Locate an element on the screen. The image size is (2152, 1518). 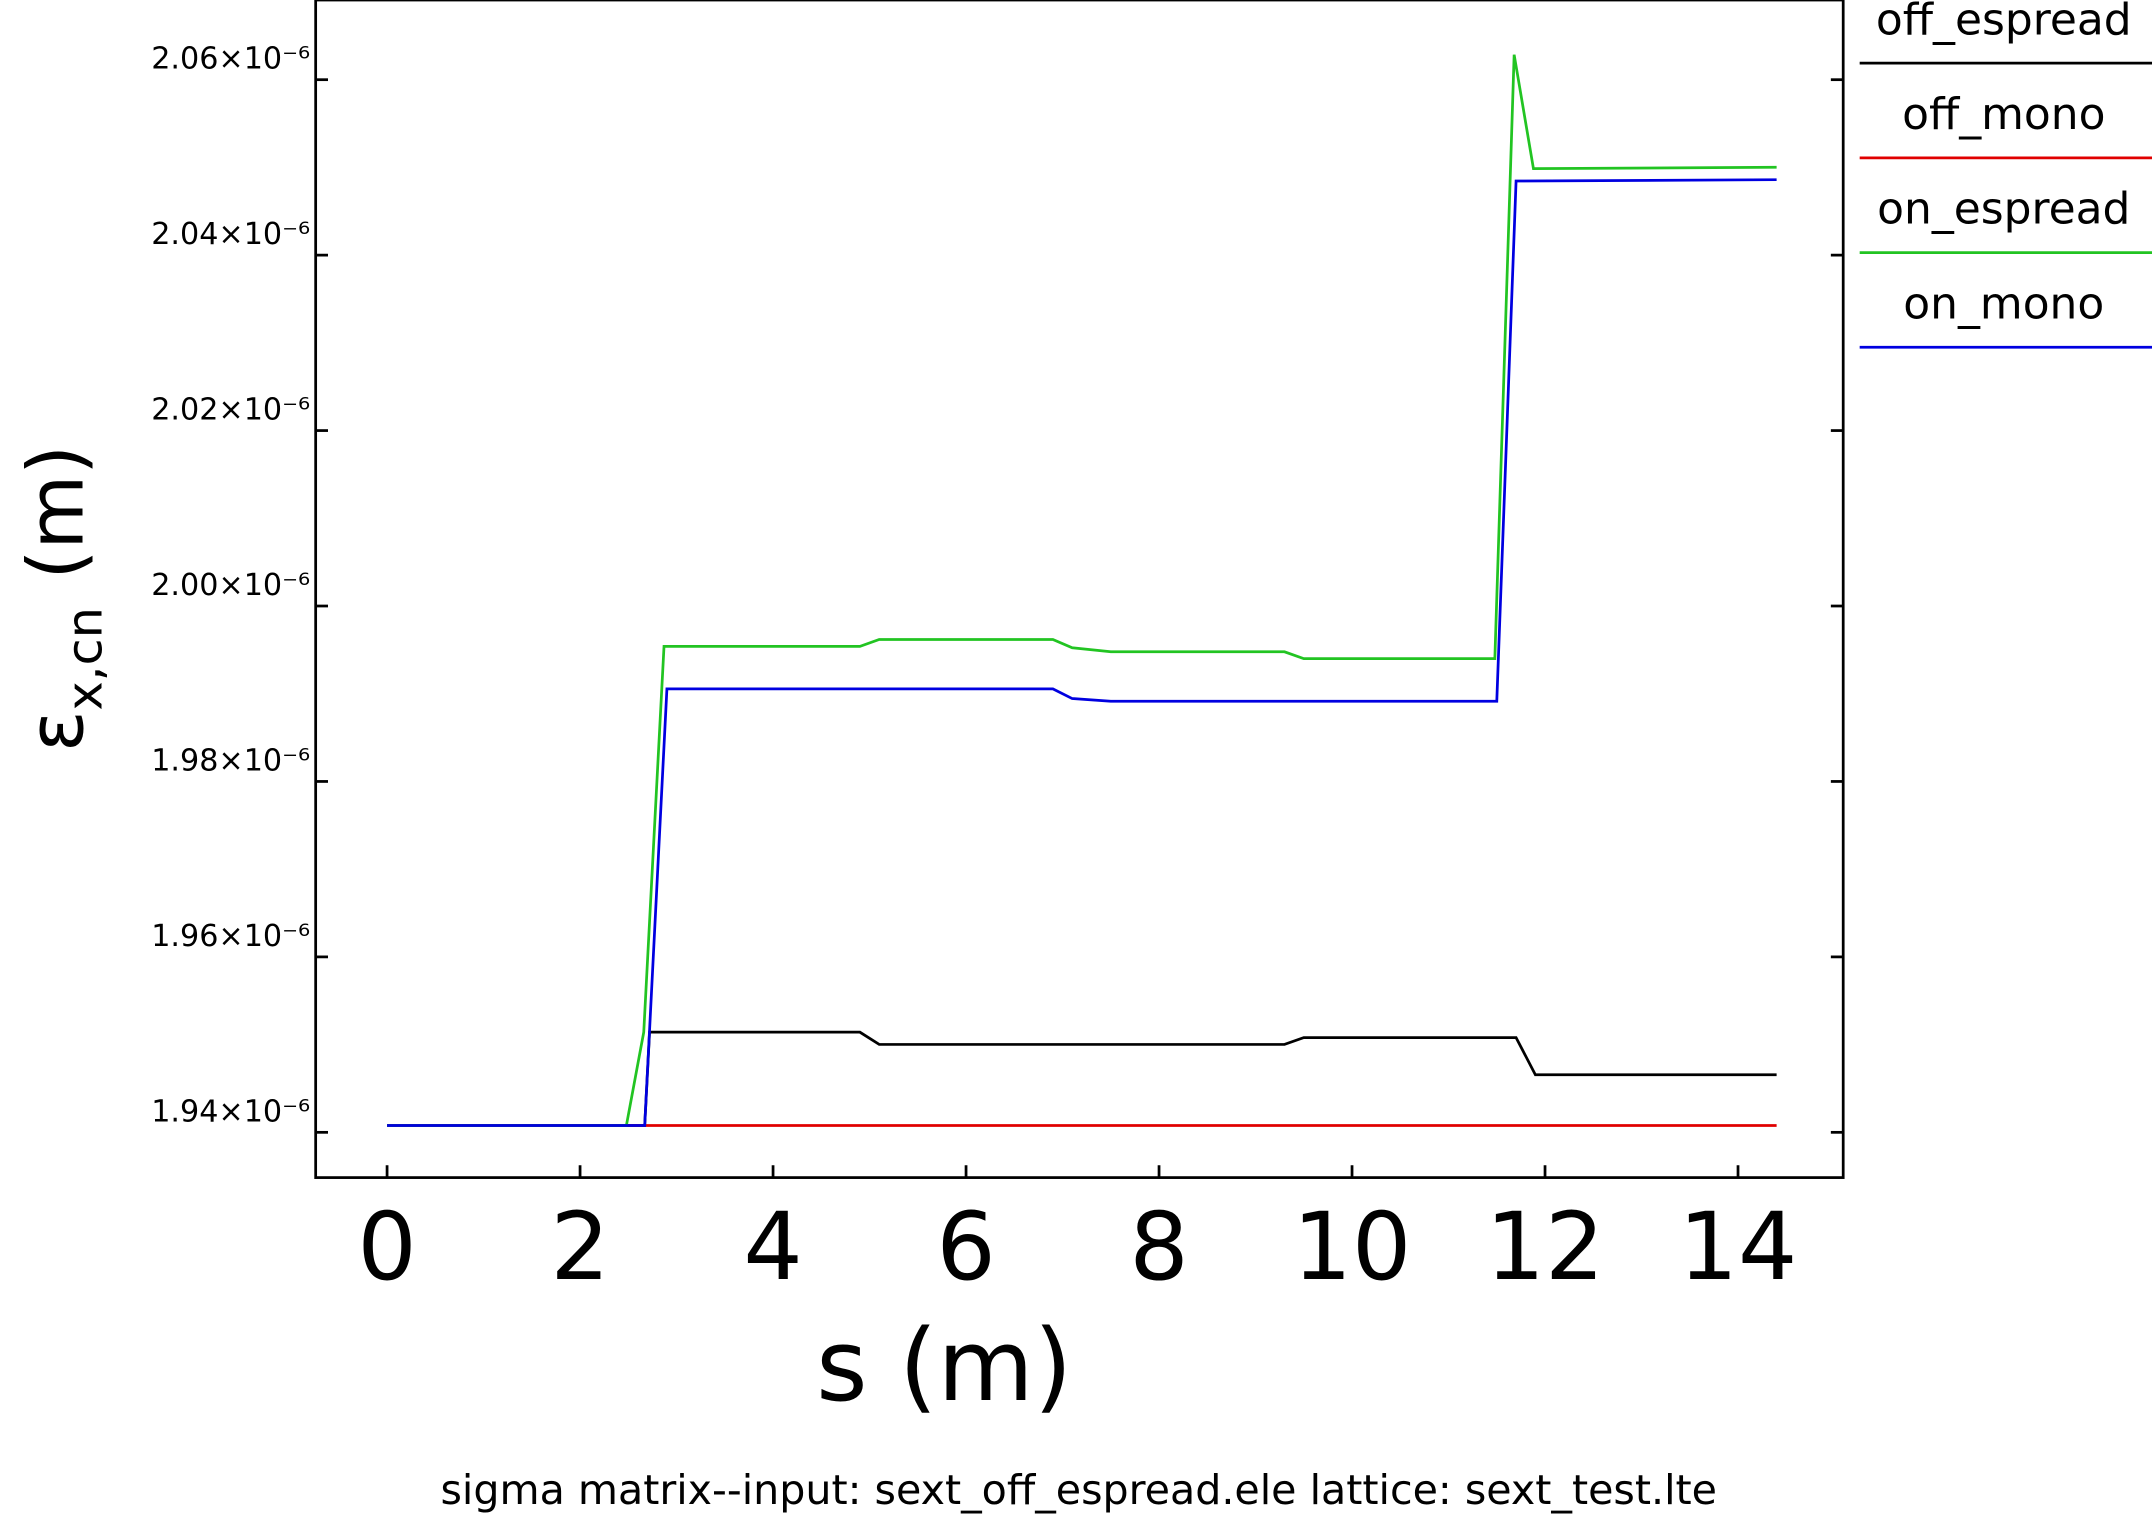
x-tick-label: 0 is located at coordinates (386, 1247).